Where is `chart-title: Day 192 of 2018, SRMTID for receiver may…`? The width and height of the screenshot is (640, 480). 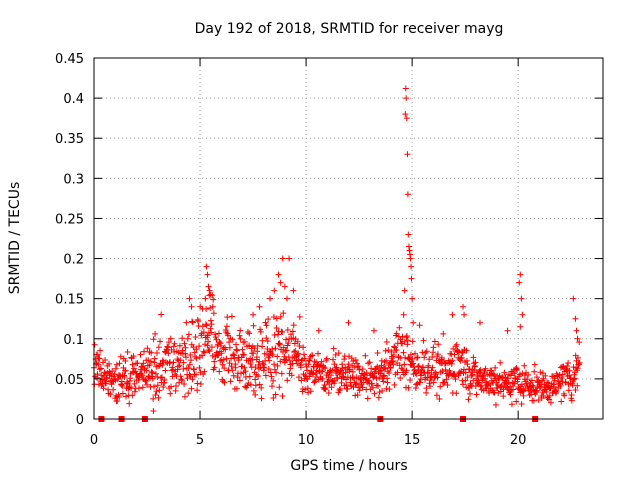 chart-title: Day 192 of 2018, SRMTID for receiver may… is located at coordinates (349, 29).